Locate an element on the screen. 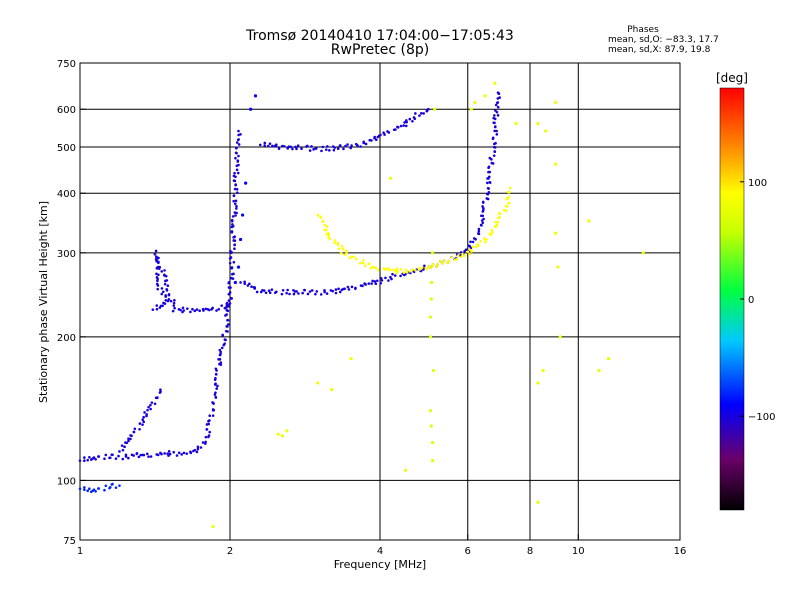  trace-scatter-vertical-2MHz is located at coordinates (245, 189).